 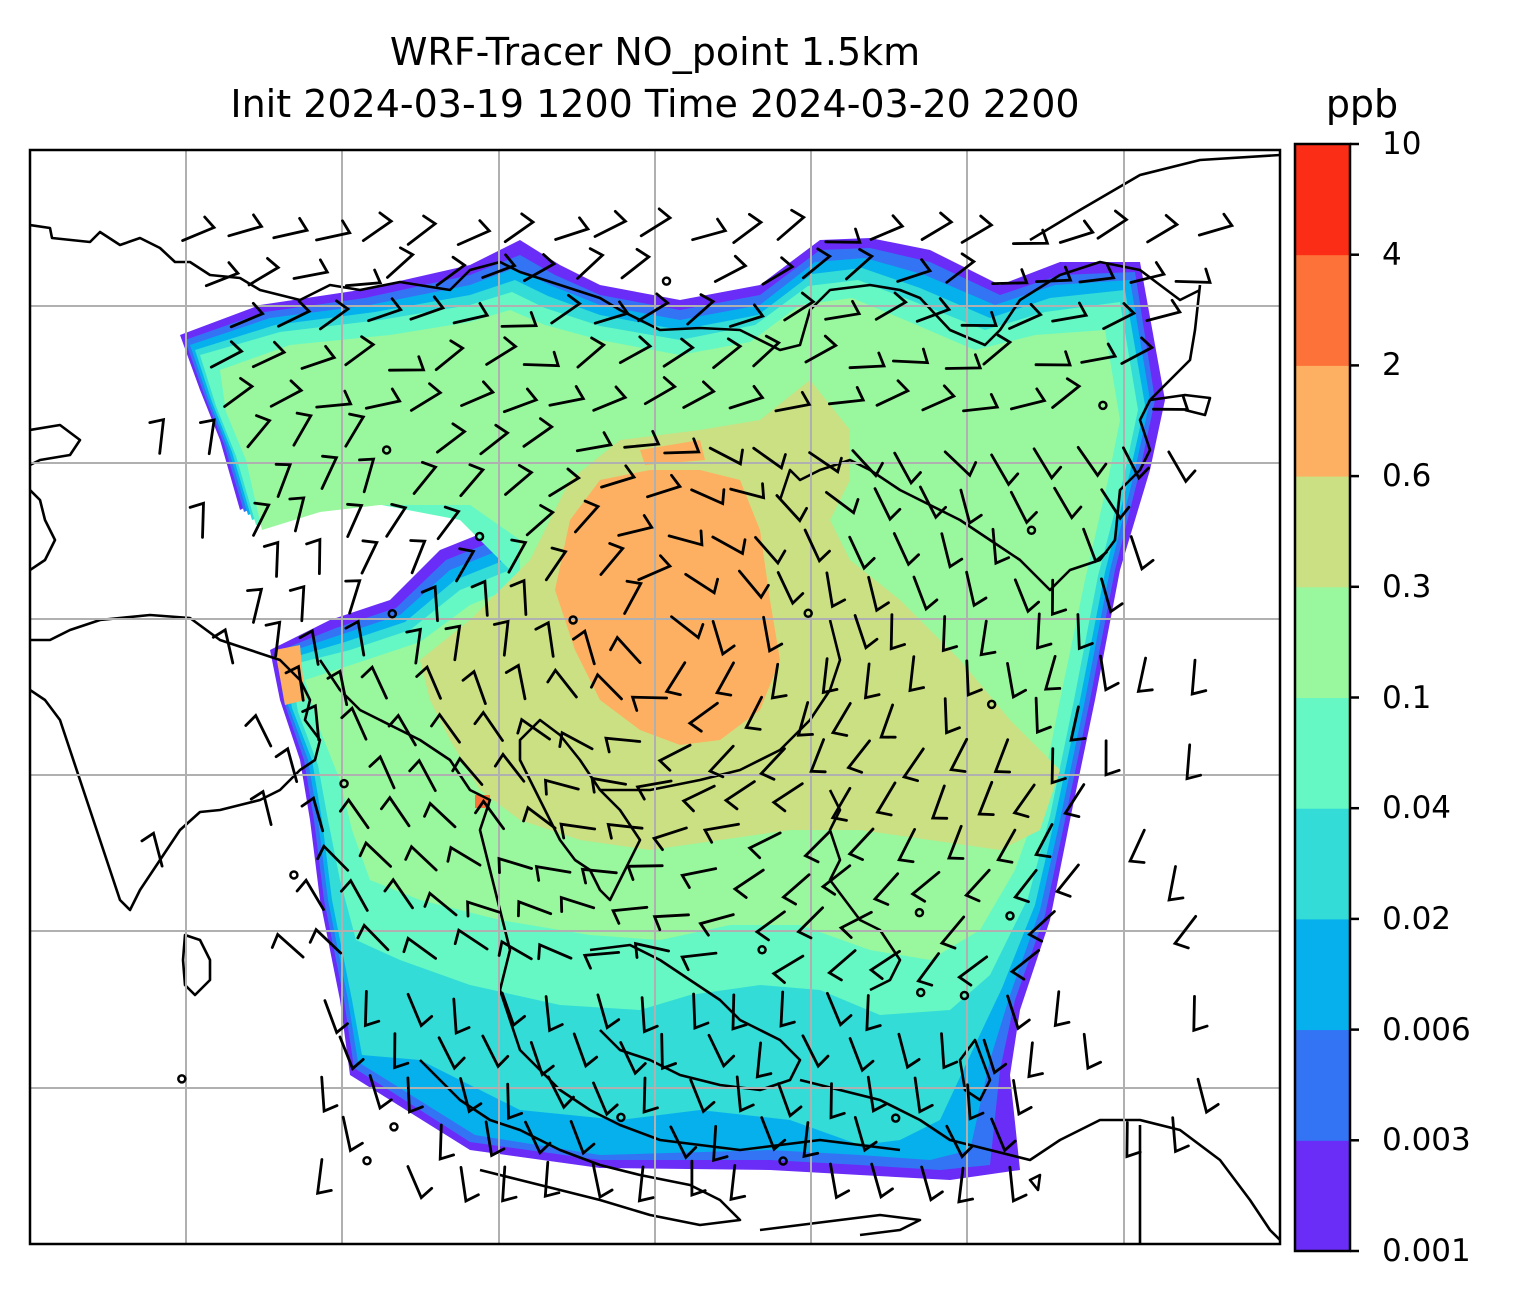 I want to click on colorbar-band, so click(x=1322, y=200).